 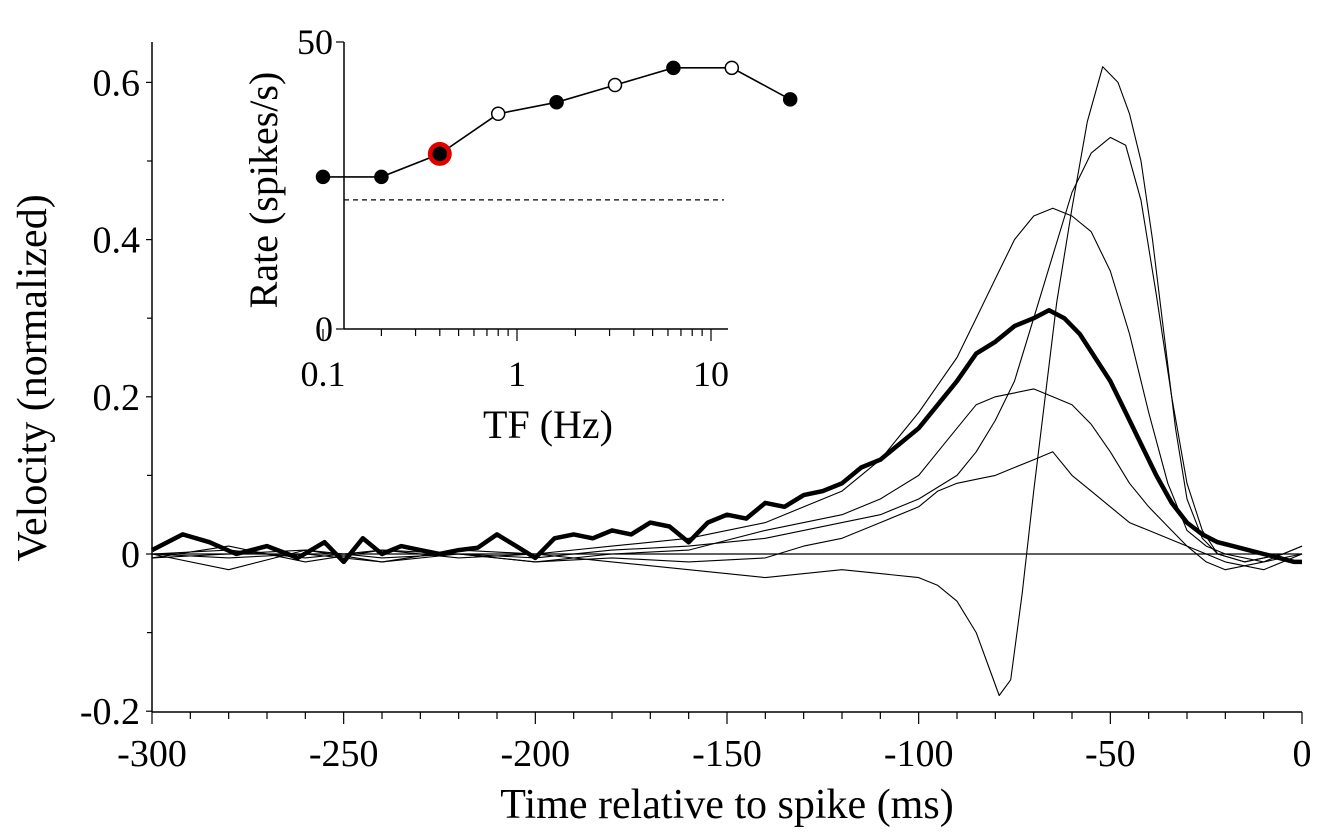 I want to click on individual-trace, so click(x=727, y=511).